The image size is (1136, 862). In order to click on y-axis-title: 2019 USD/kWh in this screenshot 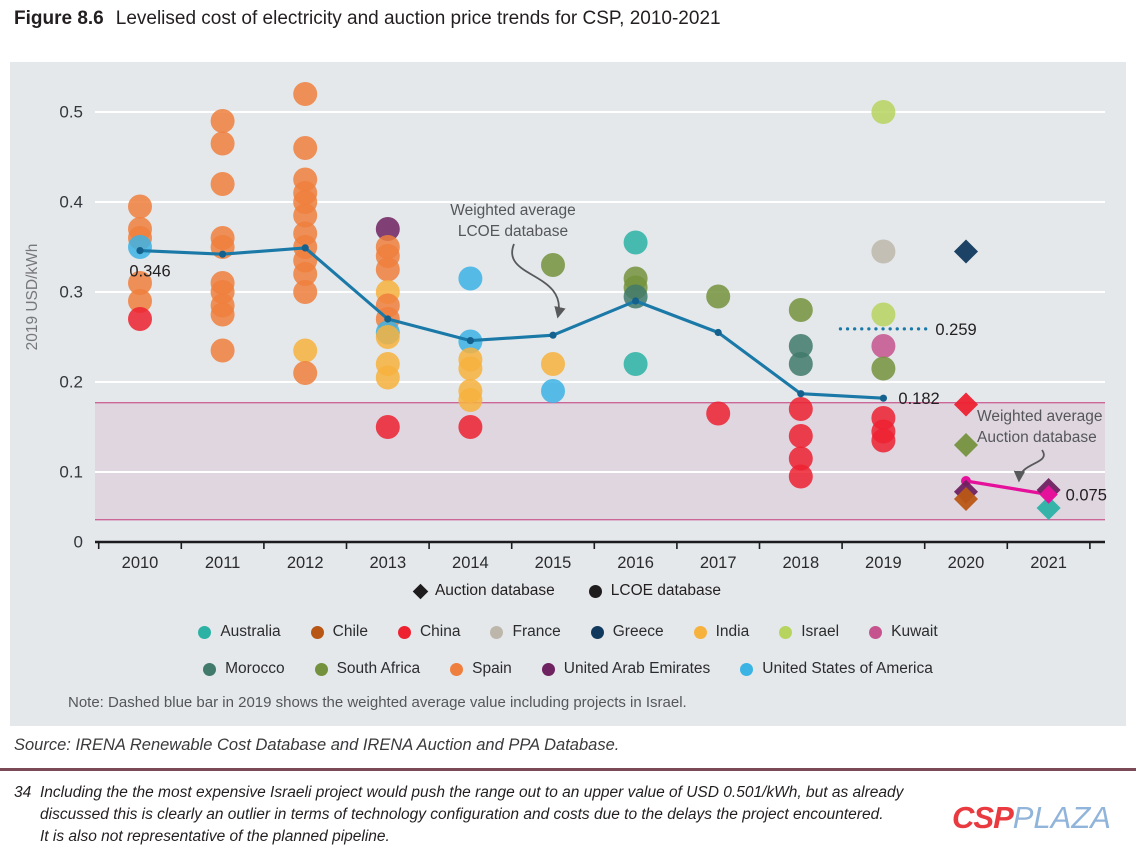, I will do `click(32, 297)`.